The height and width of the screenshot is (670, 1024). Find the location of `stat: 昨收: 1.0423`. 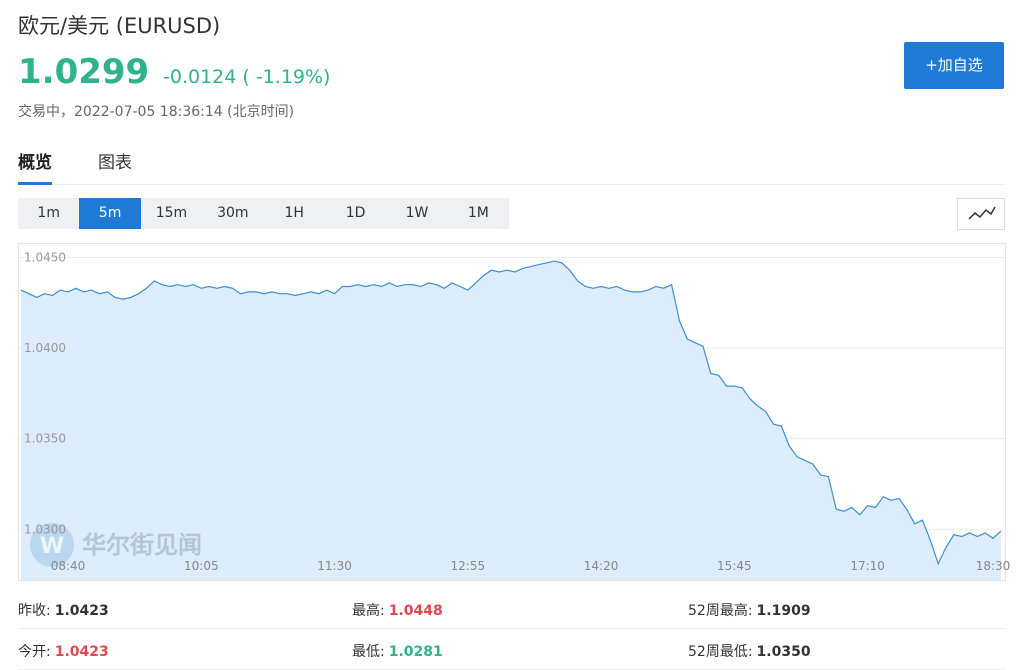

stat: 昨收: 1.0423 is located at coordinates (63, 610).